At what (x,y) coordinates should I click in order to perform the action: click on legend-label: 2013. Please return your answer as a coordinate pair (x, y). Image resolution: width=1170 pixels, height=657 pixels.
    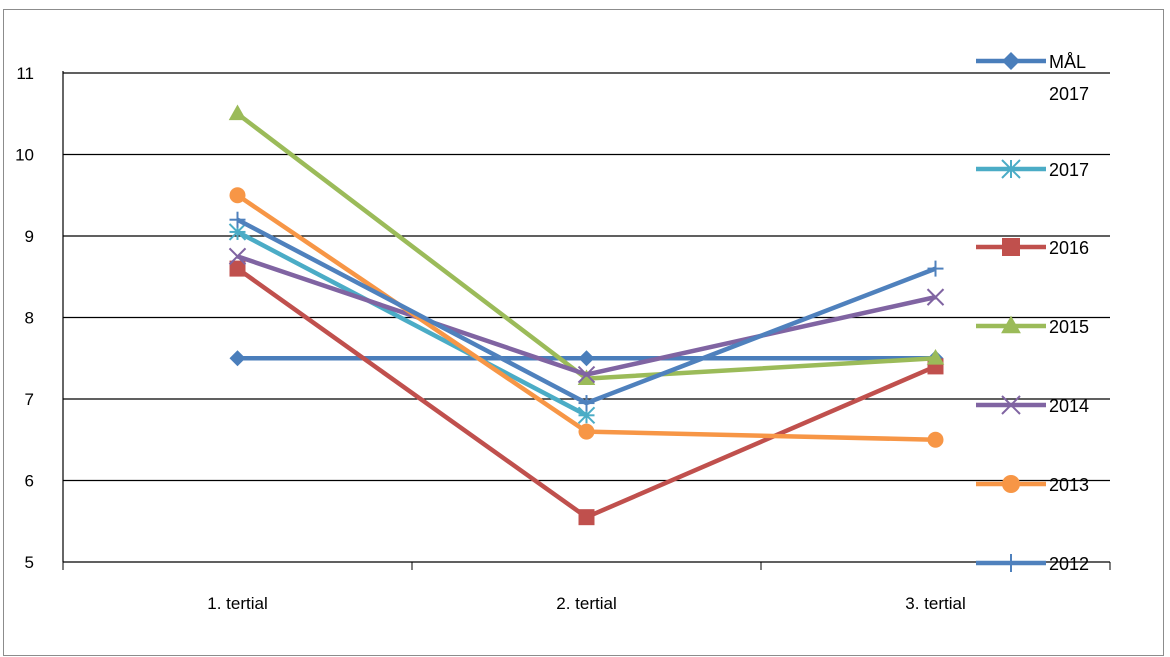
    Looking at the image, I should click on (1069, 485).